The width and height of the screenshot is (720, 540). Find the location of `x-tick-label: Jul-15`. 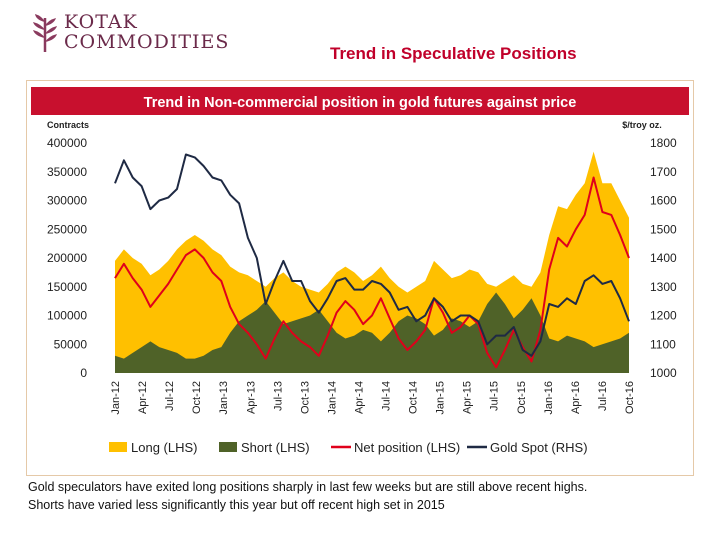

x-tick-label: Jul-15 is located at coordinates (495, 396).